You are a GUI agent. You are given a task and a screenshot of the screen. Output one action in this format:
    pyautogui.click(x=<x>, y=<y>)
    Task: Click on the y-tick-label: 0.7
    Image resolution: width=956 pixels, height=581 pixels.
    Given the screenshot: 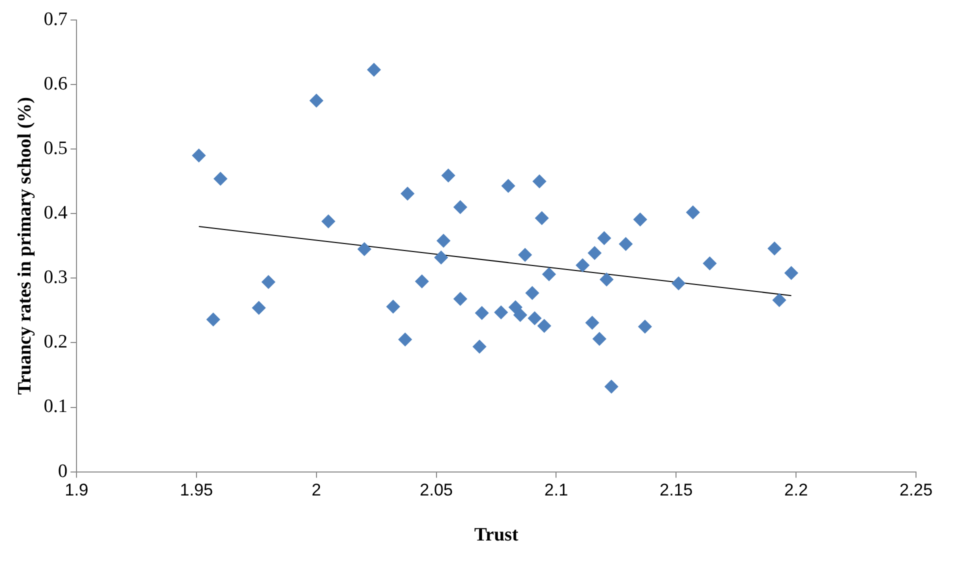 What is the action you would take?
    pyautogui.click(x=56, y=19)
    